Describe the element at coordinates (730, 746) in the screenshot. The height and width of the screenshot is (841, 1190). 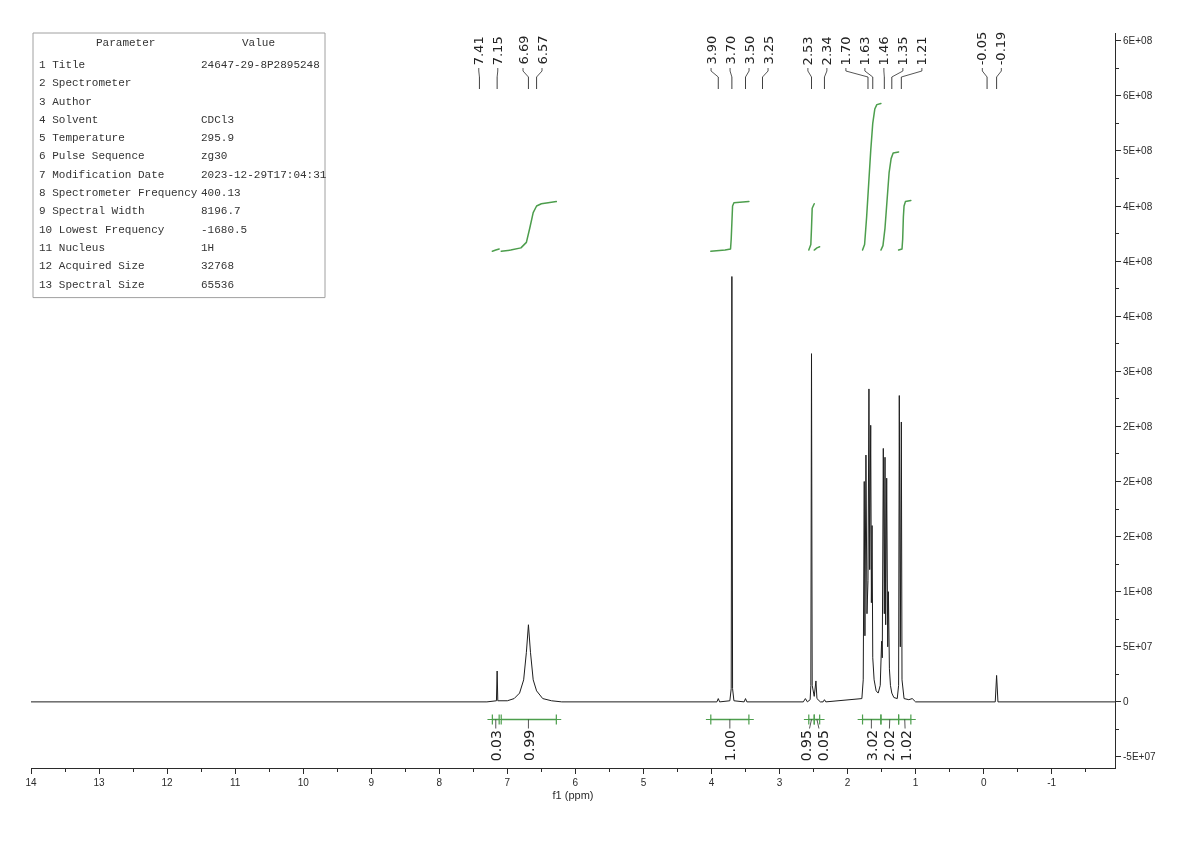
I see `annotation: 1.00` at that location.